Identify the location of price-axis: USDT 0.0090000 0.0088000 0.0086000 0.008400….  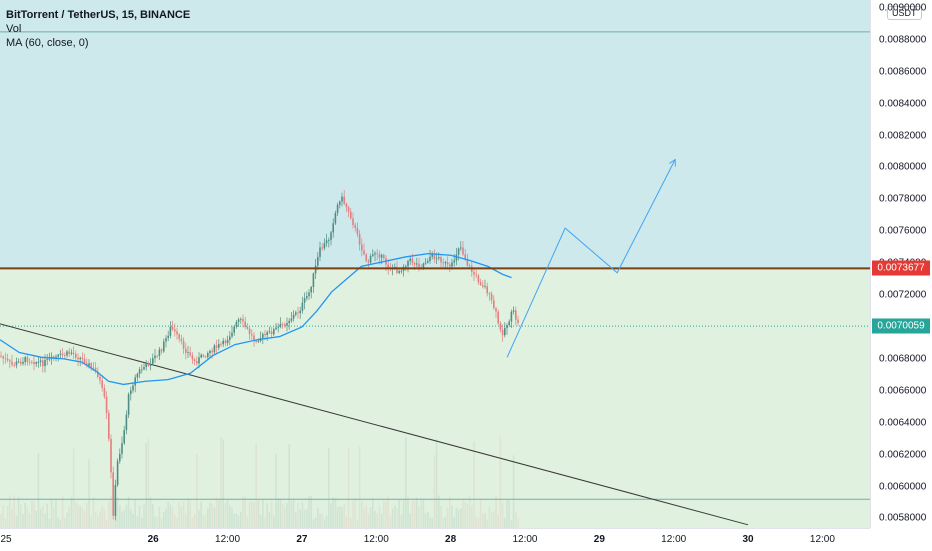
(901, 264).